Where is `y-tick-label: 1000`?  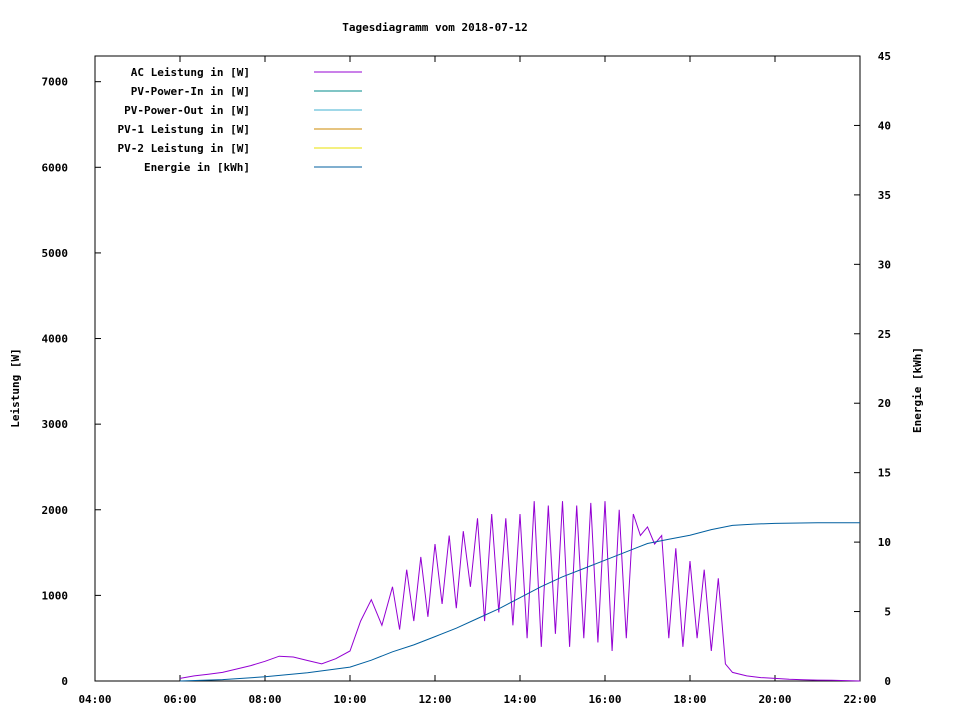
y-tick-label: 1000 is located at coordinates (55, 595).